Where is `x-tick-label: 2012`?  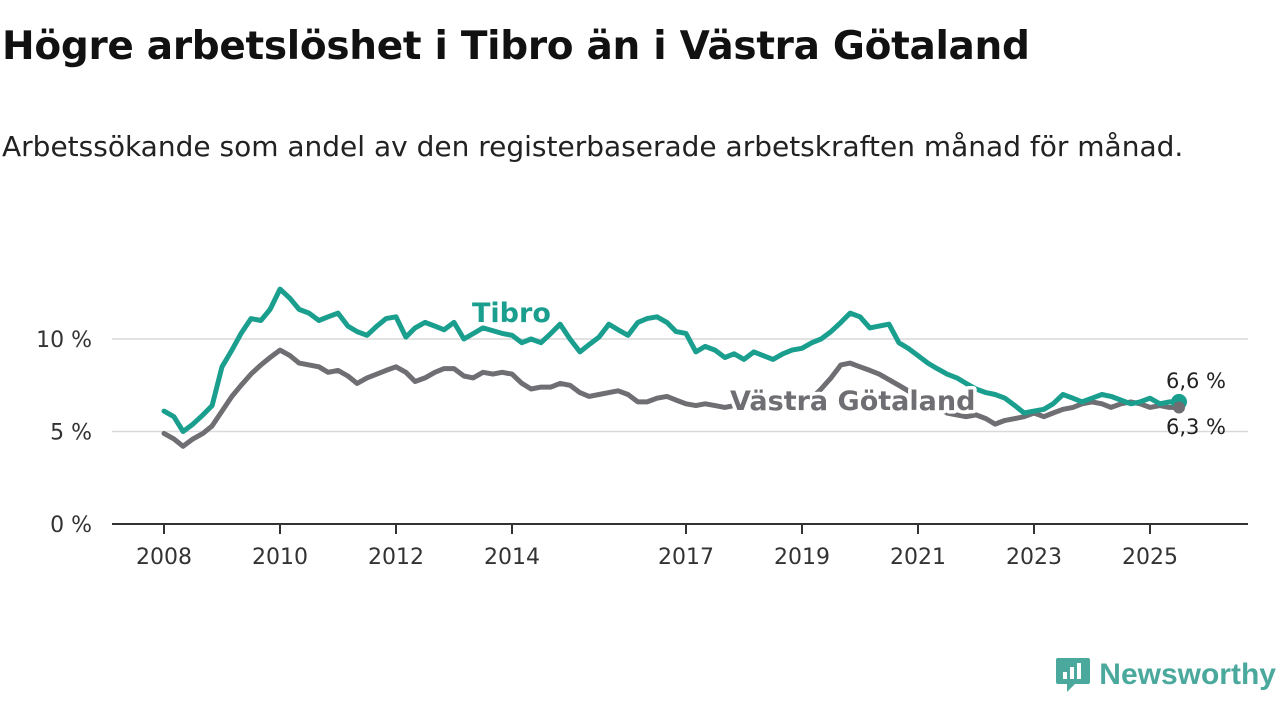 x-tick-label: 2012 is located at coordinates (396, 557).